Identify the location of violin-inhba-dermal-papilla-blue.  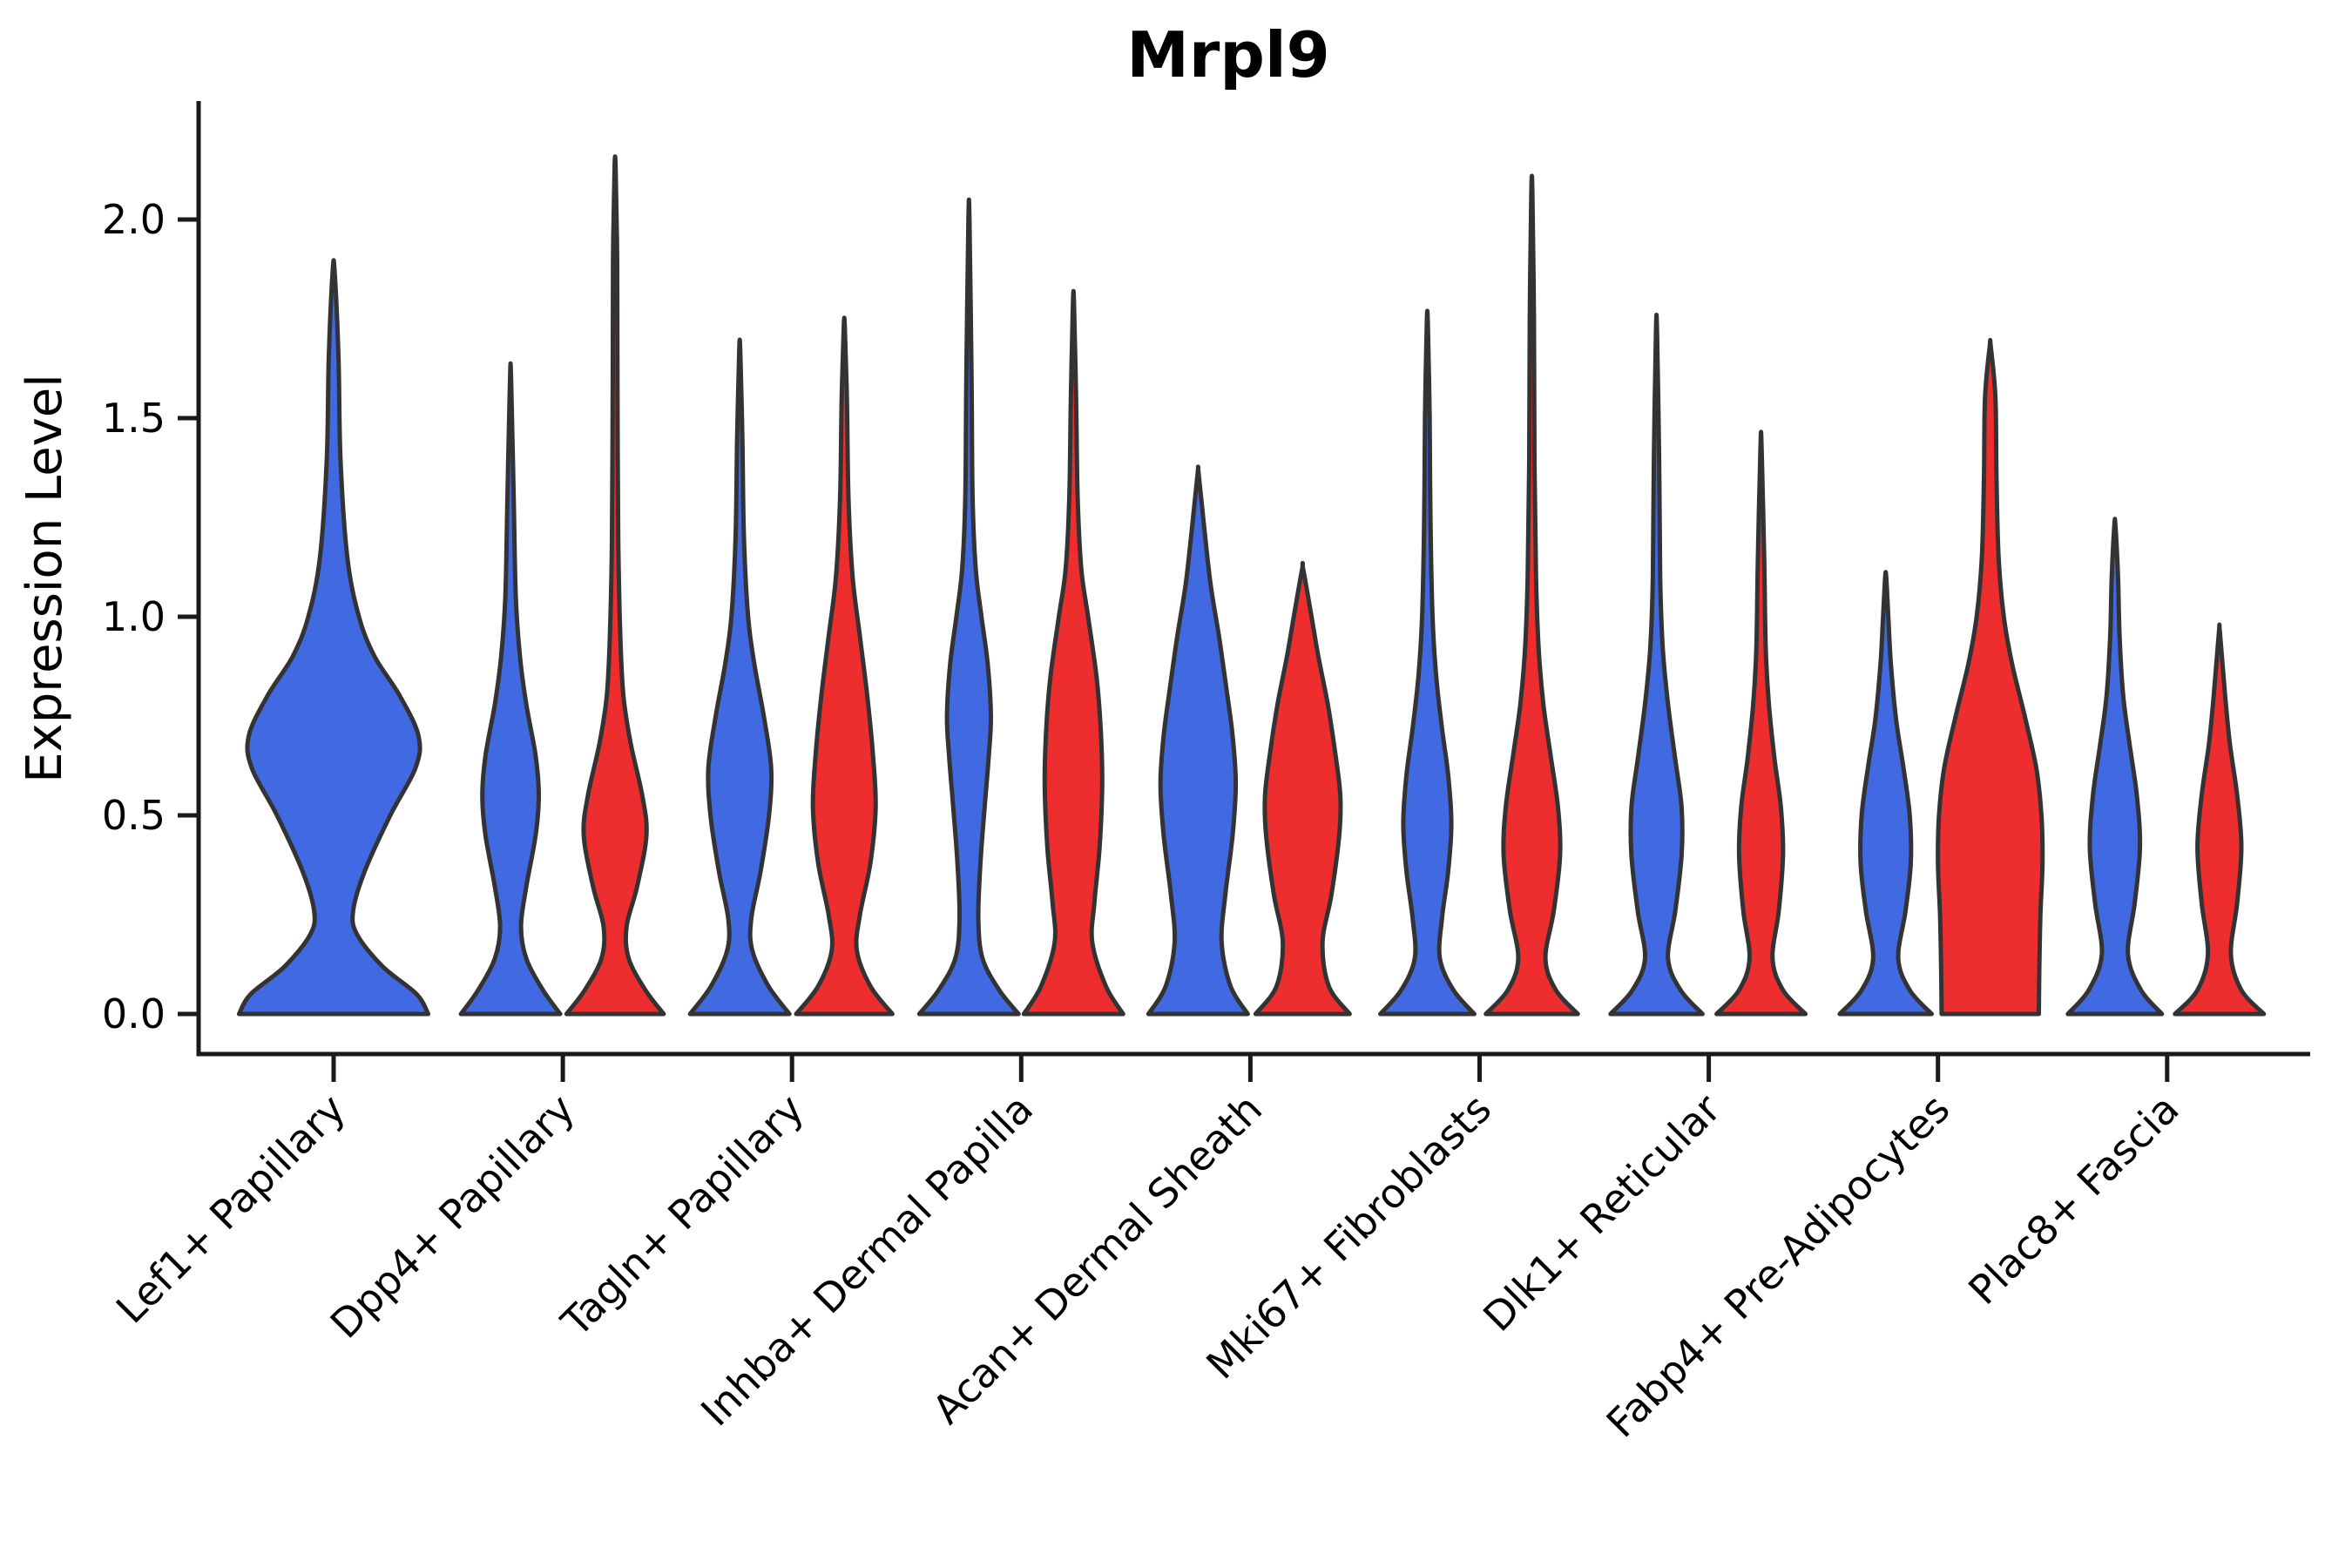
(968, 607).